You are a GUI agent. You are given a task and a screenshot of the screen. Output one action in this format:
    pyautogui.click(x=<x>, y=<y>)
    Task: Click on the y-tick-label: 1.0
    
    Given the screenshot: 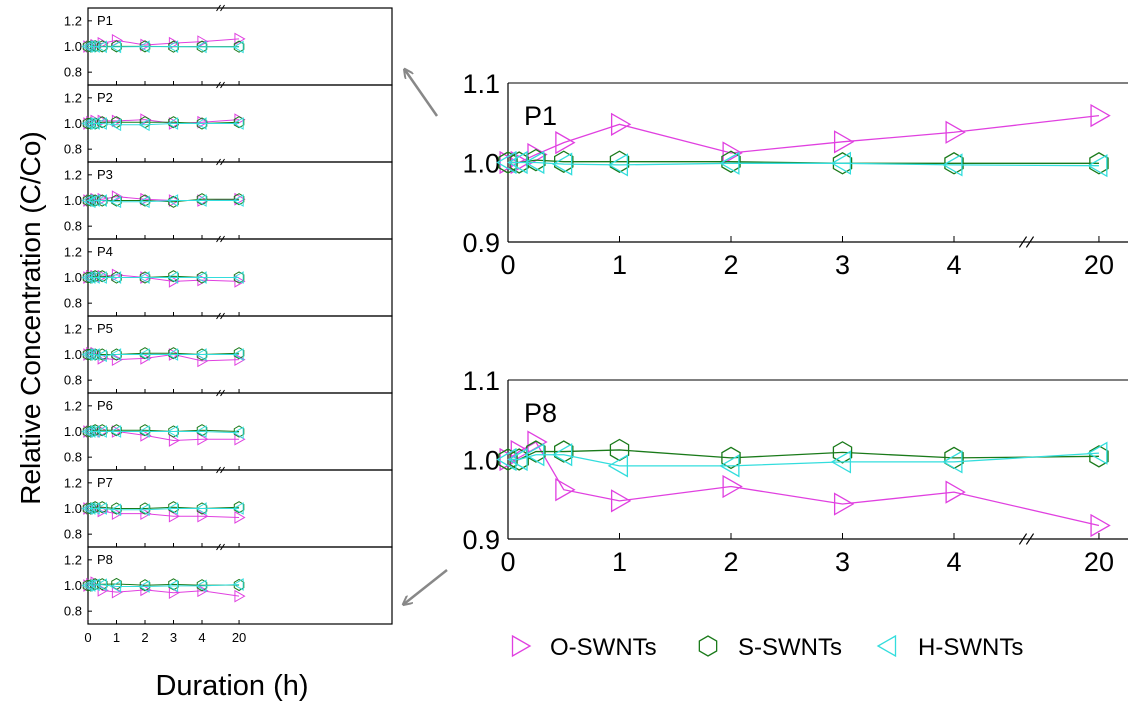 What is the action you would take?
    pyautogui.click(x=73, y=200)
    